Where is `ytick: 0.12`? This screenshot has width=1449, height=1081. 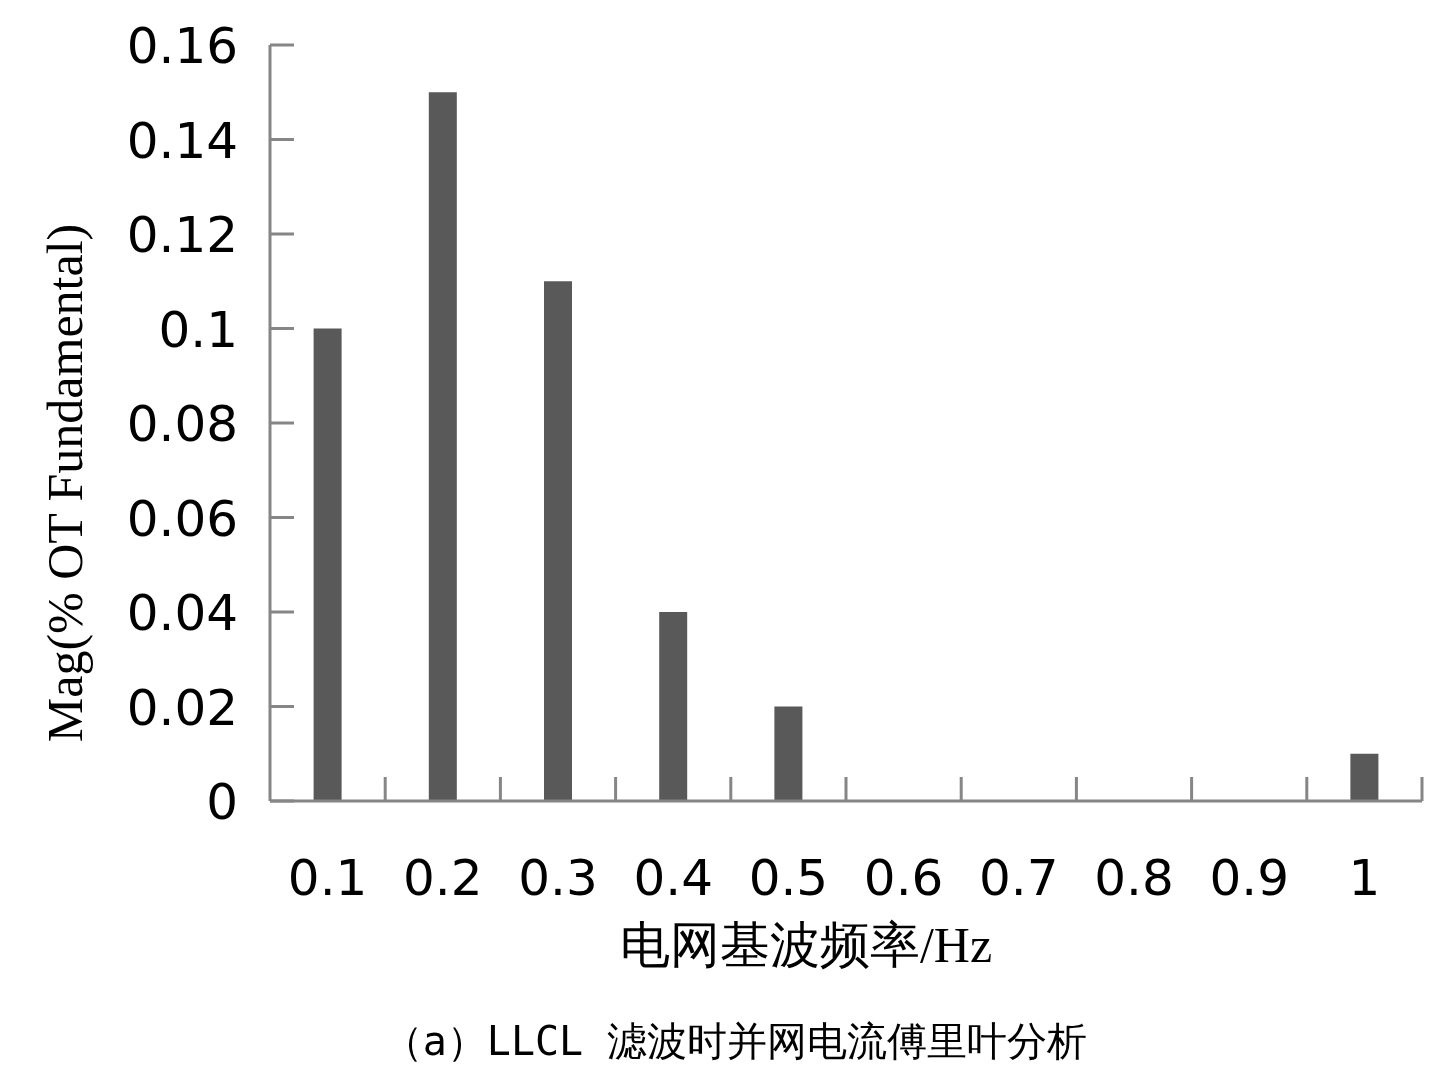
ytick: 0.12 is located at coordinates (182, 235).